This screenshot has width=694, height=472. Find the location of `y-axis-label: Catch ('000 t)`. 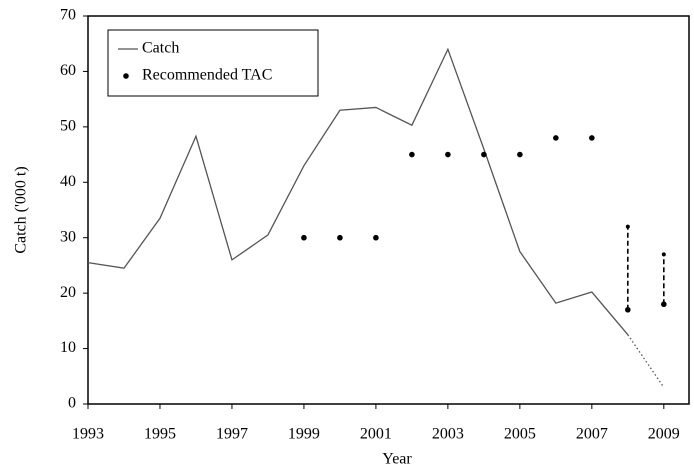

y-axis-label: Catch ('000 t) is located at coordinates (21, 209).